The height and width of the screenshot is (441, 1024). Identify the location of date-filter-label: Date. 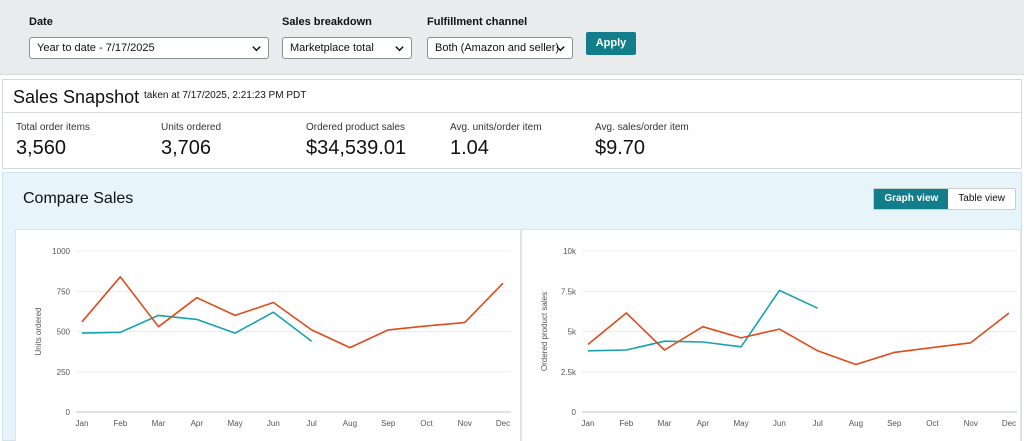
(41, 22).